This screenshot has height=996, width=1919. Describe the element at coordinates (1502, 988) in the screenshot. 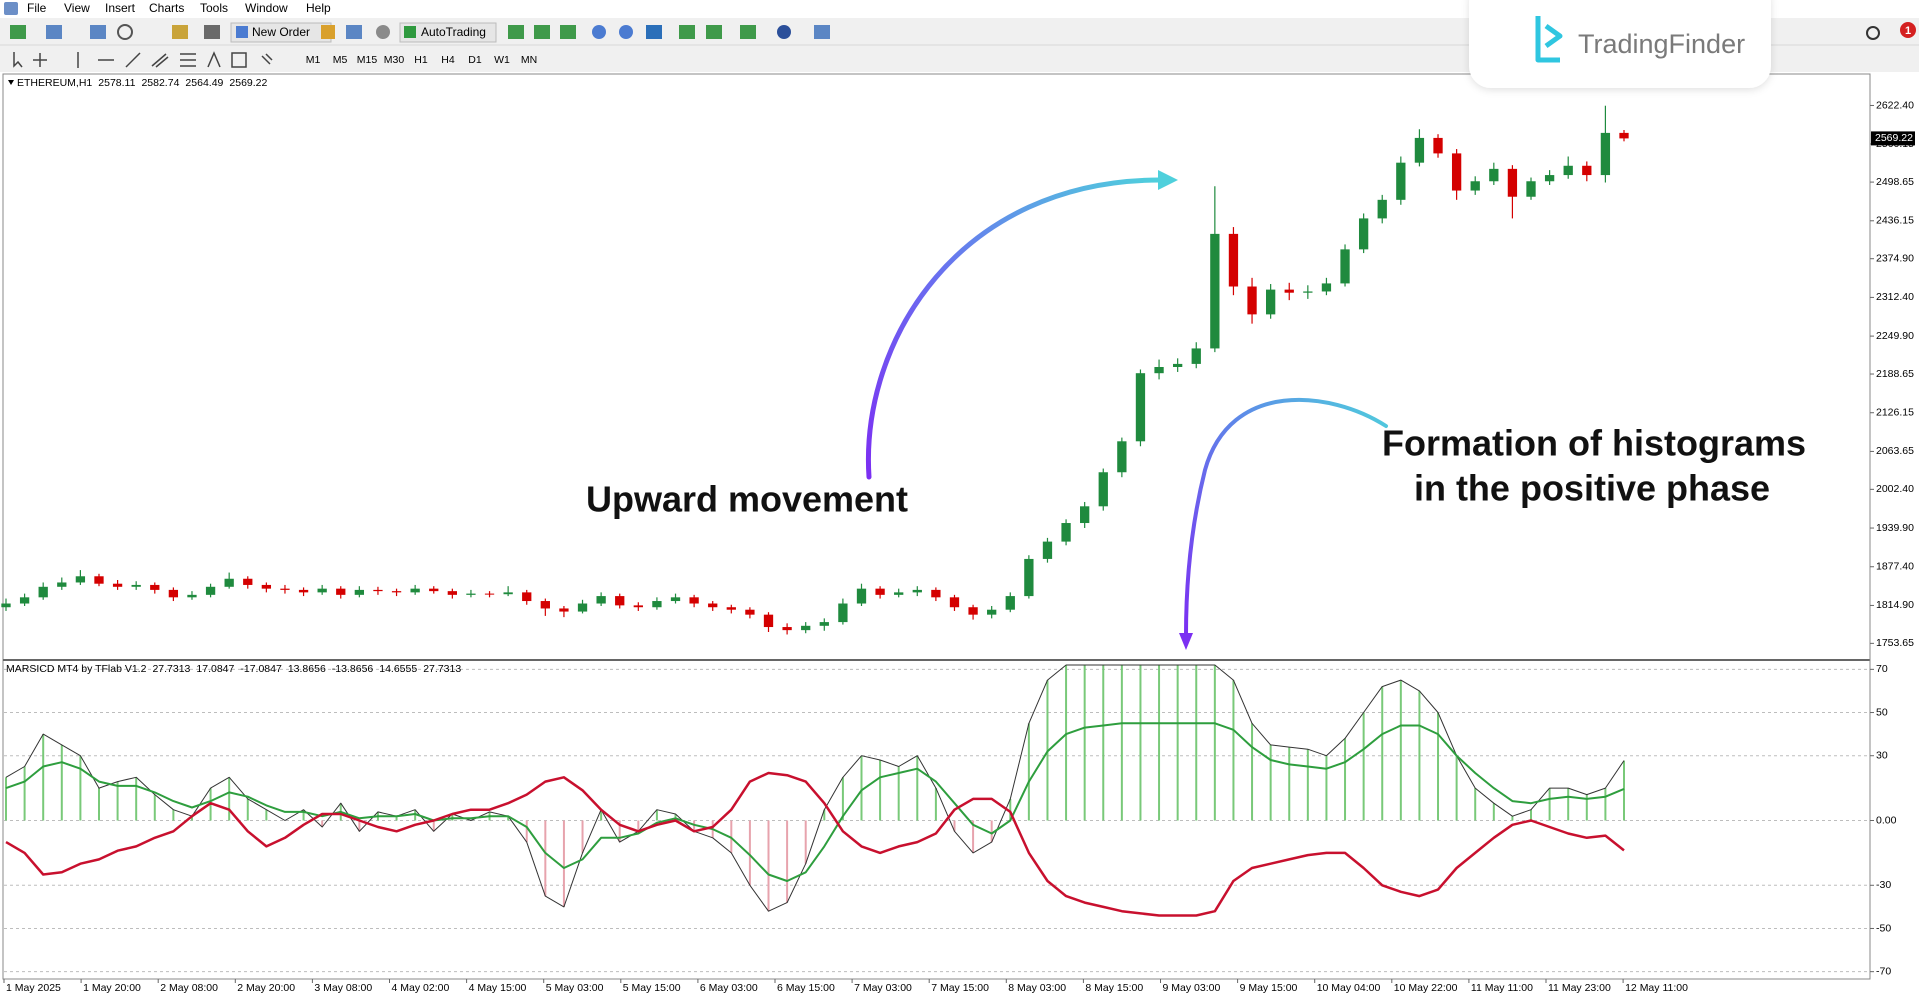

I see `time-label: 11 May 11:00` at that location.